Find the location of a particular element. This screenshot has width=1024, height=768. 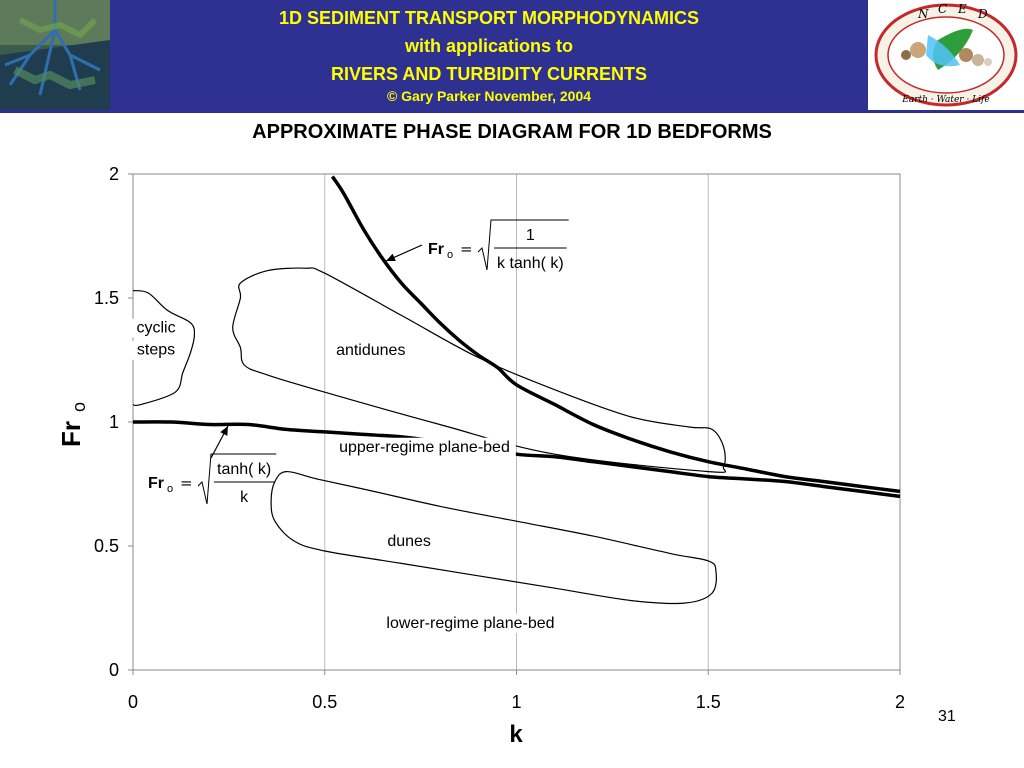

logo-letter-c: C is located at coordinates (942, 9).